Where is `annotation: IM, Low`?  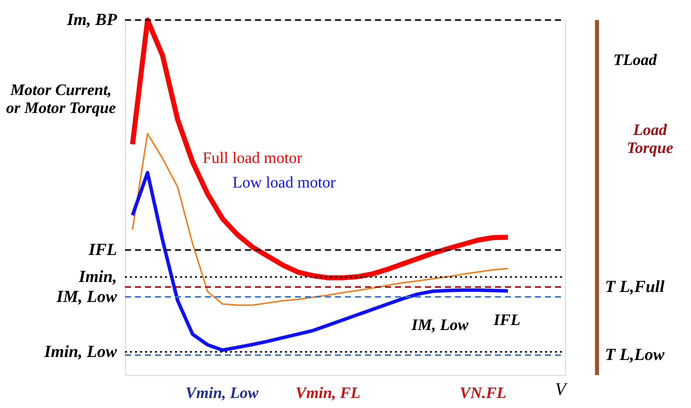
annotation: IM, Low is located at coordinates (439, 325).